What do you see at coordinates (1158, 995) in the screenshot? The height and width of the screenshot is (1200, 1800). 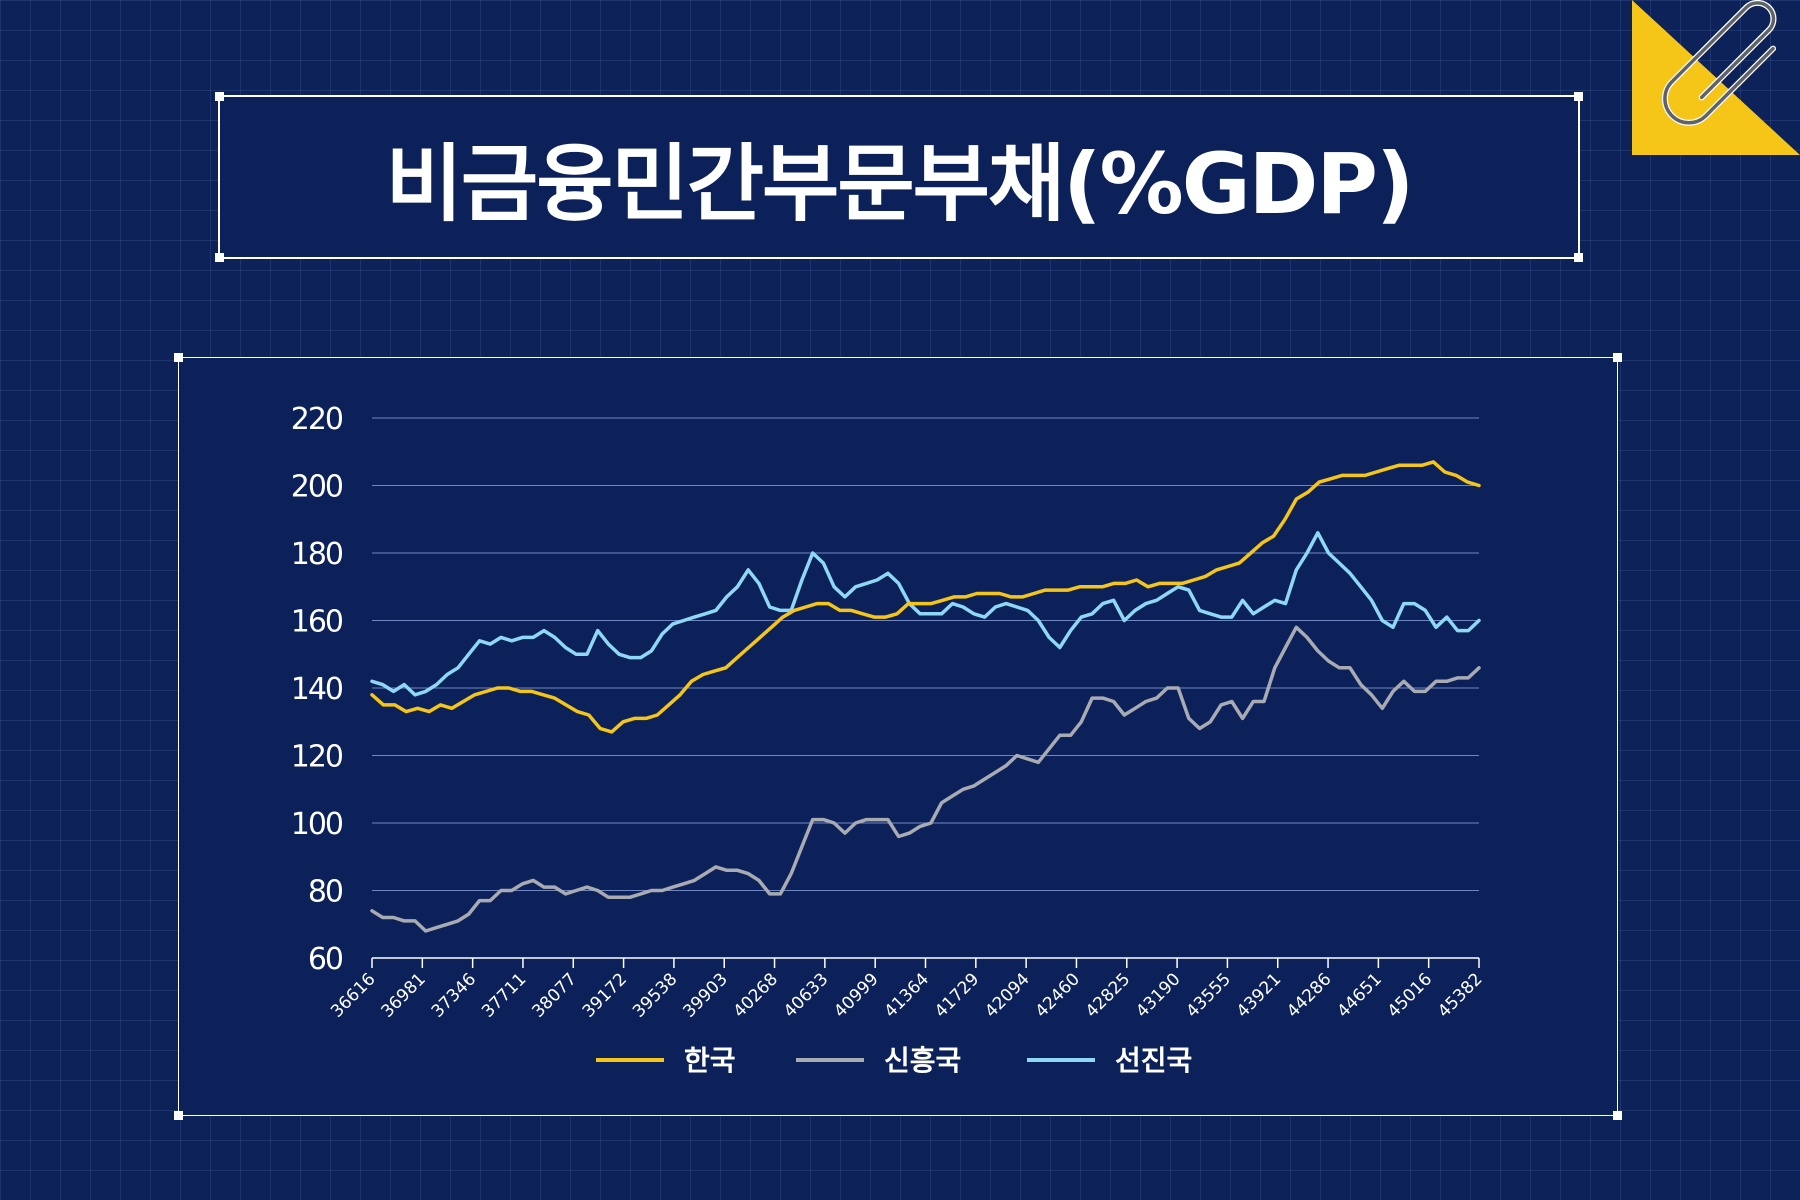 I see `x-tick-label: 43190` at bounding box center [1158, 995].